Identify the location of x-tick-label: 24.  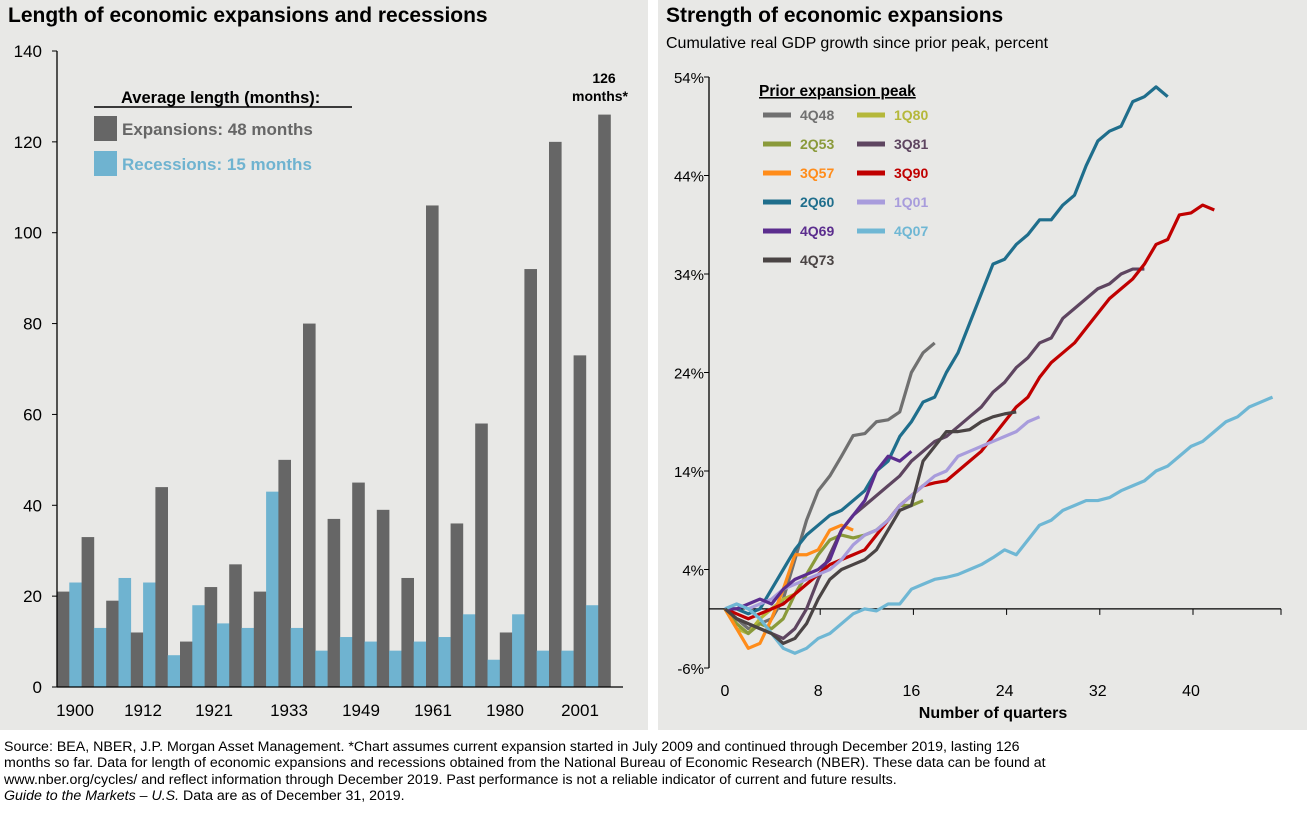
(1005, 691).